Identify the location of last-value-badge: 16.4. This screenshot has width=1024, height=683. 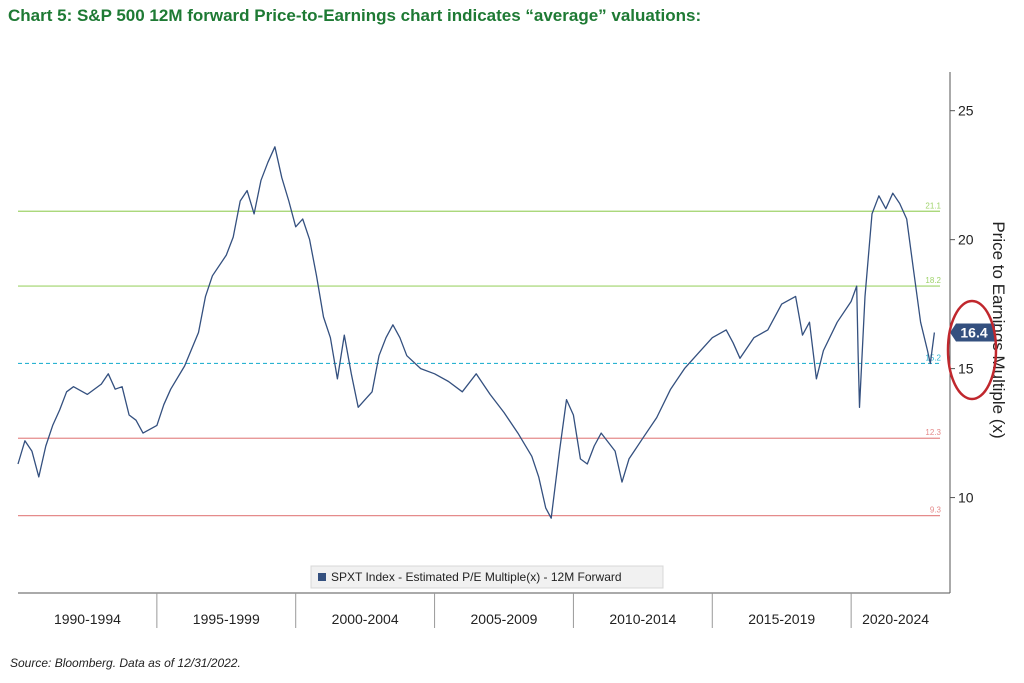
(972, 332).